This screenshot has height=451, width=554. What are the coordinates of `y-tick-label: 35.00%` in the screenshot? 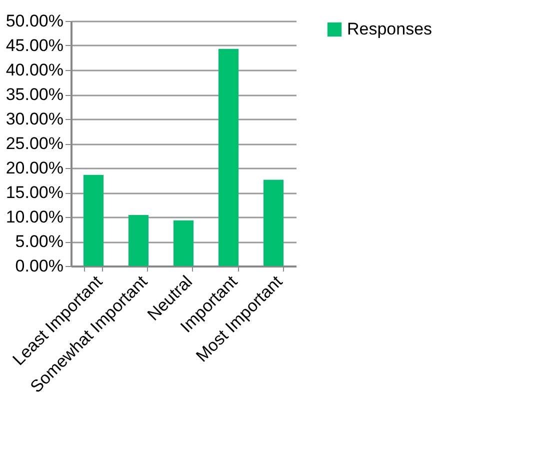 It's located at (35, 94).